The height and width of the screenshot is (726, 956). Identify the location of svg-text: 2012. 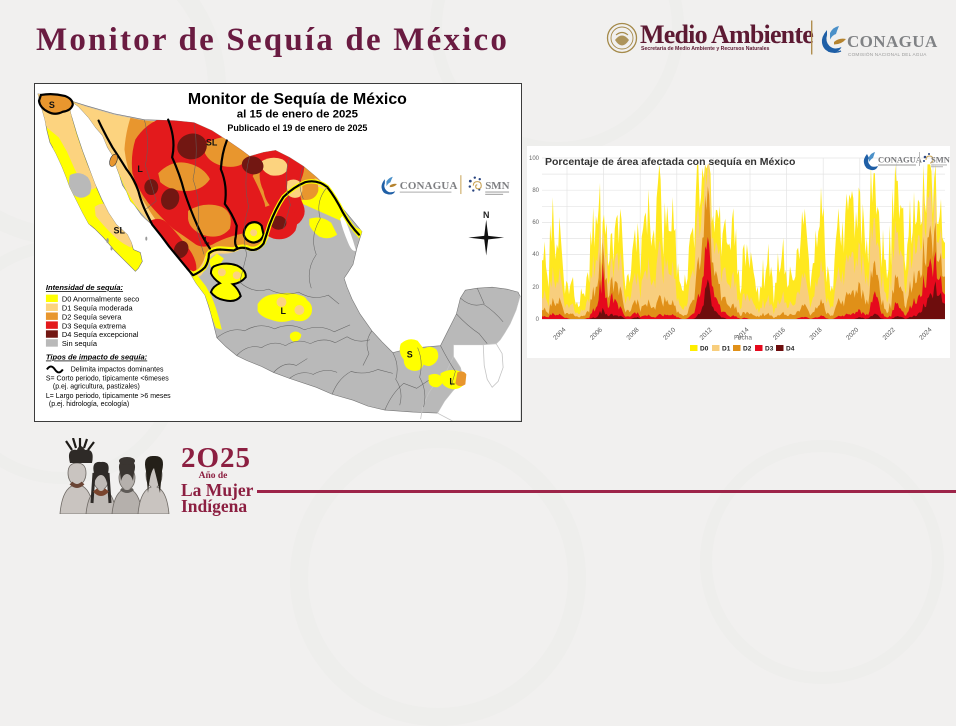
(706, 333).